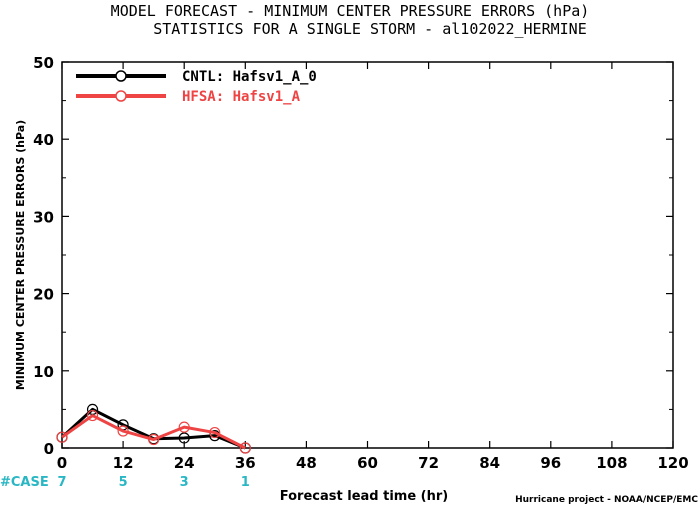  What do you see at coordinates (245, 482) in the screenshot?
I see `case-count: 1` at bounding box center [245, 482].